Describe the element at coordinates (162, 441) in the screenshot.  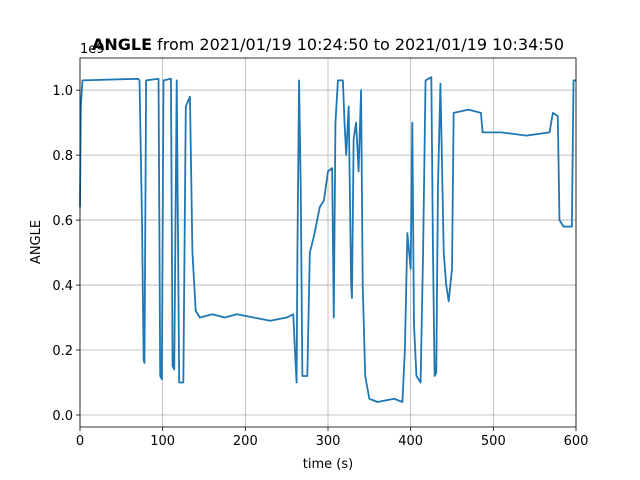
I see `x-tick-label: 100` at that location.